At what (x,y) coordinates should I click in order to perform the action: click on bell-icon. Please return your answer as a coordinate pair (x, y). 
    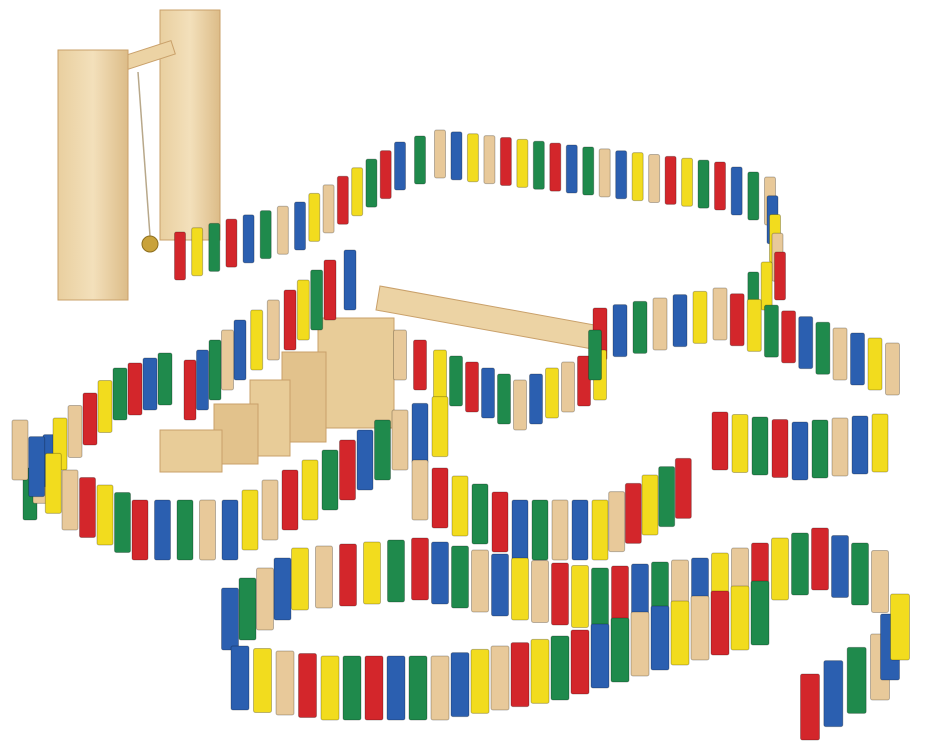
    Looking at the image, I should click on (150, 244).